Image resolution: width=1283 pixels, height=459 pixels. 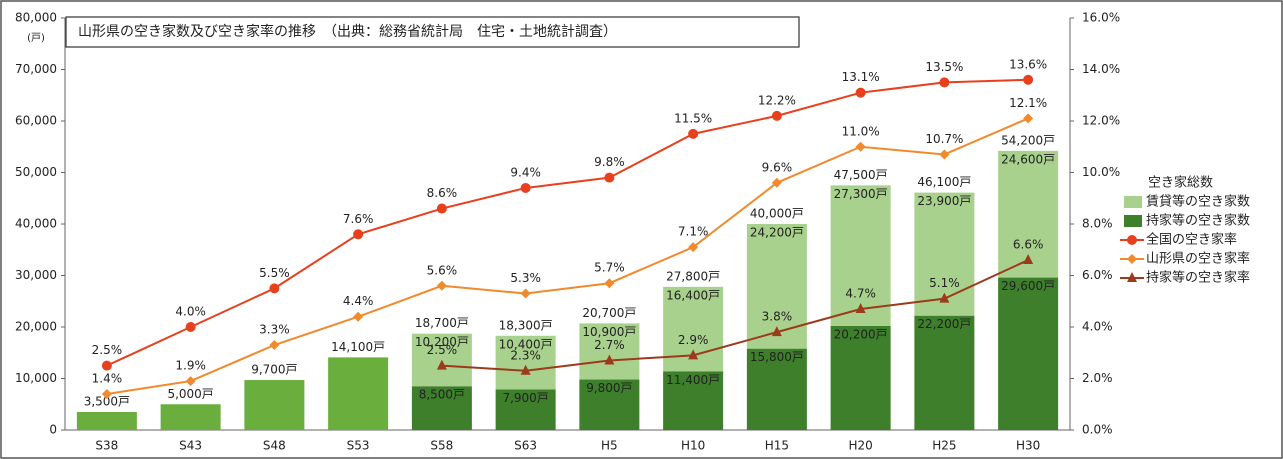 What do you see at coordinates (944, 324) in the screenshot?
I see `segment-label: 22,200戸` at bounding box center [944, 324].